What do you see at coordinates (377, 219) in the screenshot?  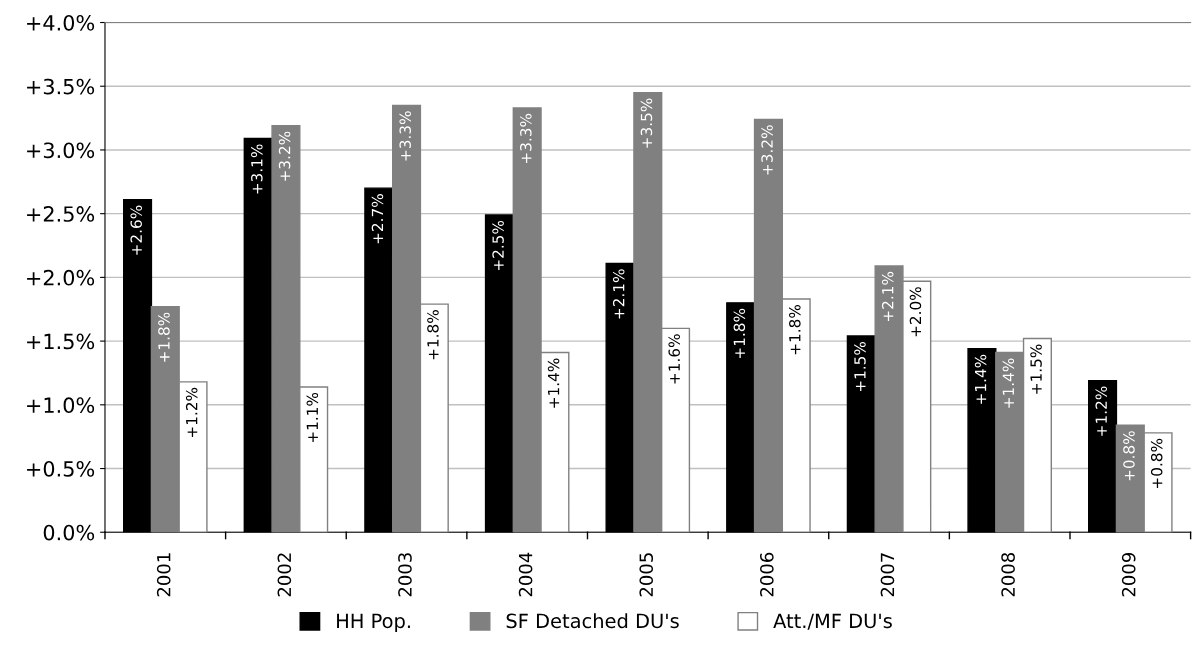 I see `data-label: +2.7%` at bounding box center [377, 219].